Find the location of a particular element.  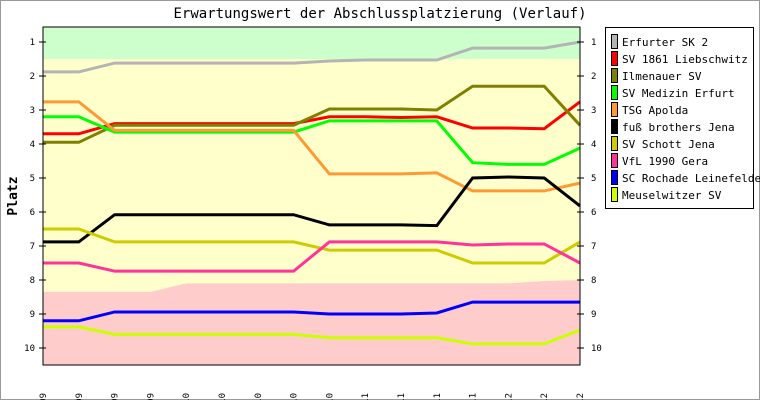

y-tick-label-right: 6 is located at coordinates (593, 213).